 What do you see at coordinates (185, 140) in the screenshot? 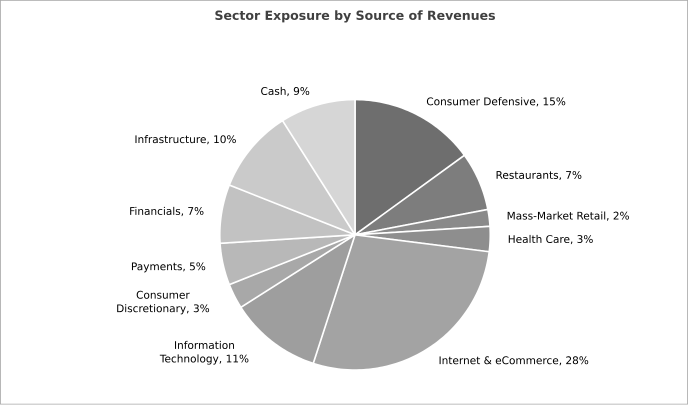
I see `slice-label: Infrastructure, 10%` at bounding box center [185, 140].